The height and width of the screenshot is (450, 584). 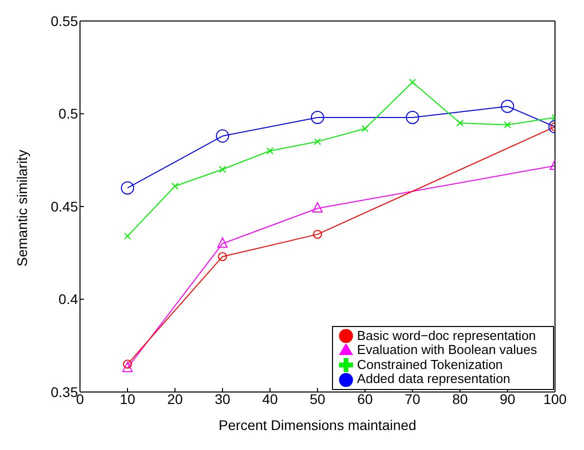 What do you see at coordinates (68, 114) in the screenshot?
I see `y-tick-label: 0.5` at bounding box center [68, 114].